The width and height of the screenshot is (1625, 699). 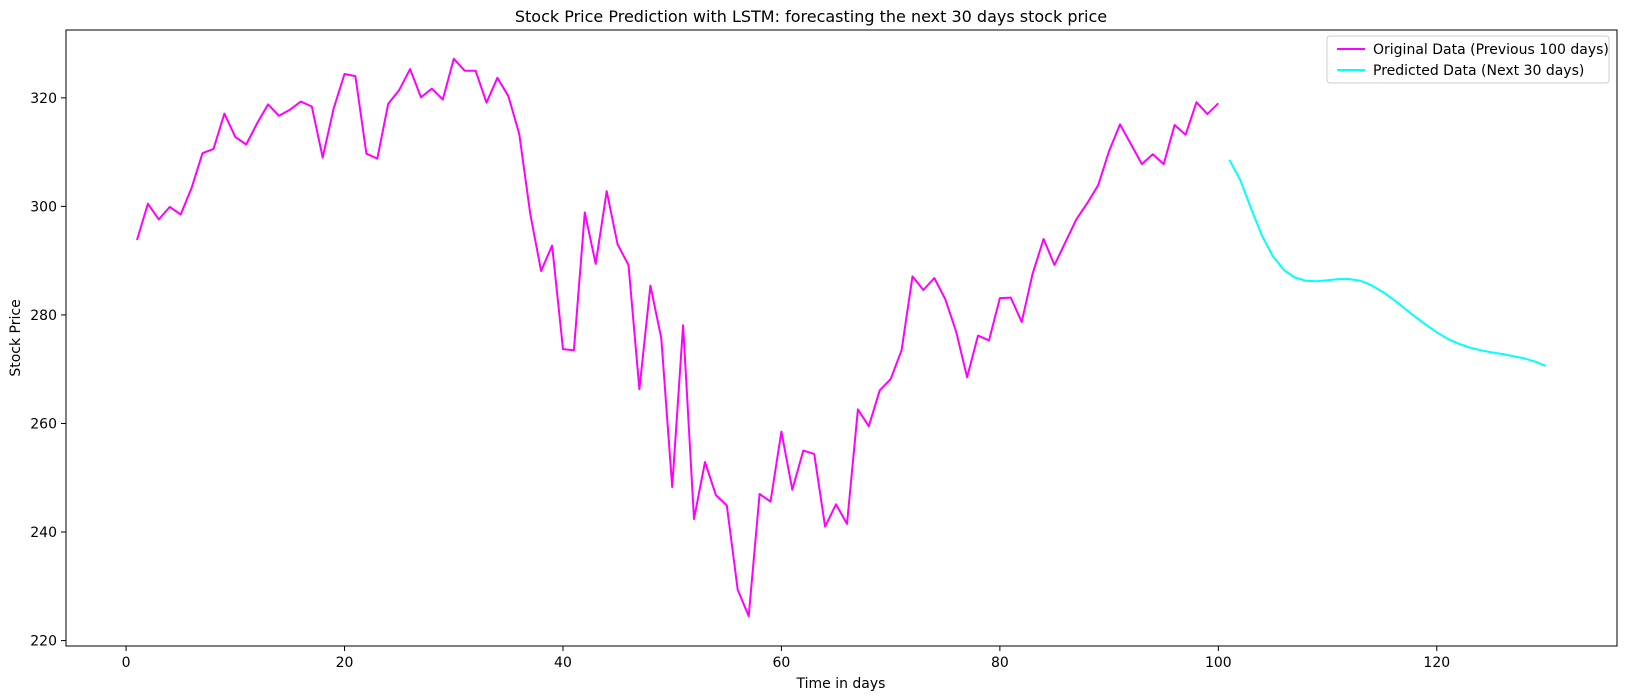 I want to click on x-tick-label: 0, so click(x=126, y=663).